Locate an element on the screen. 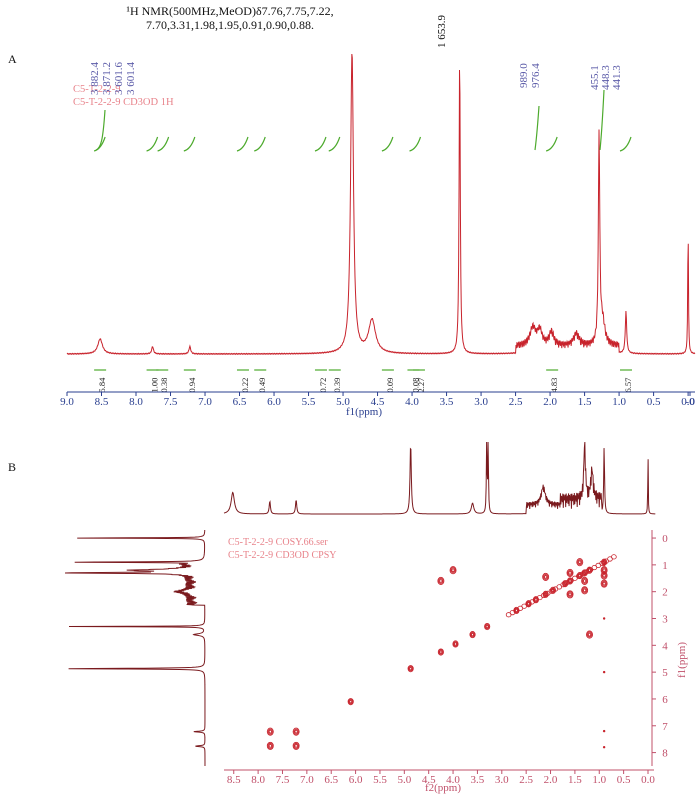 The height and width of the screenshot is (795, 700). f2-tick-label: 5.5 is located at coordinates (380, 780).